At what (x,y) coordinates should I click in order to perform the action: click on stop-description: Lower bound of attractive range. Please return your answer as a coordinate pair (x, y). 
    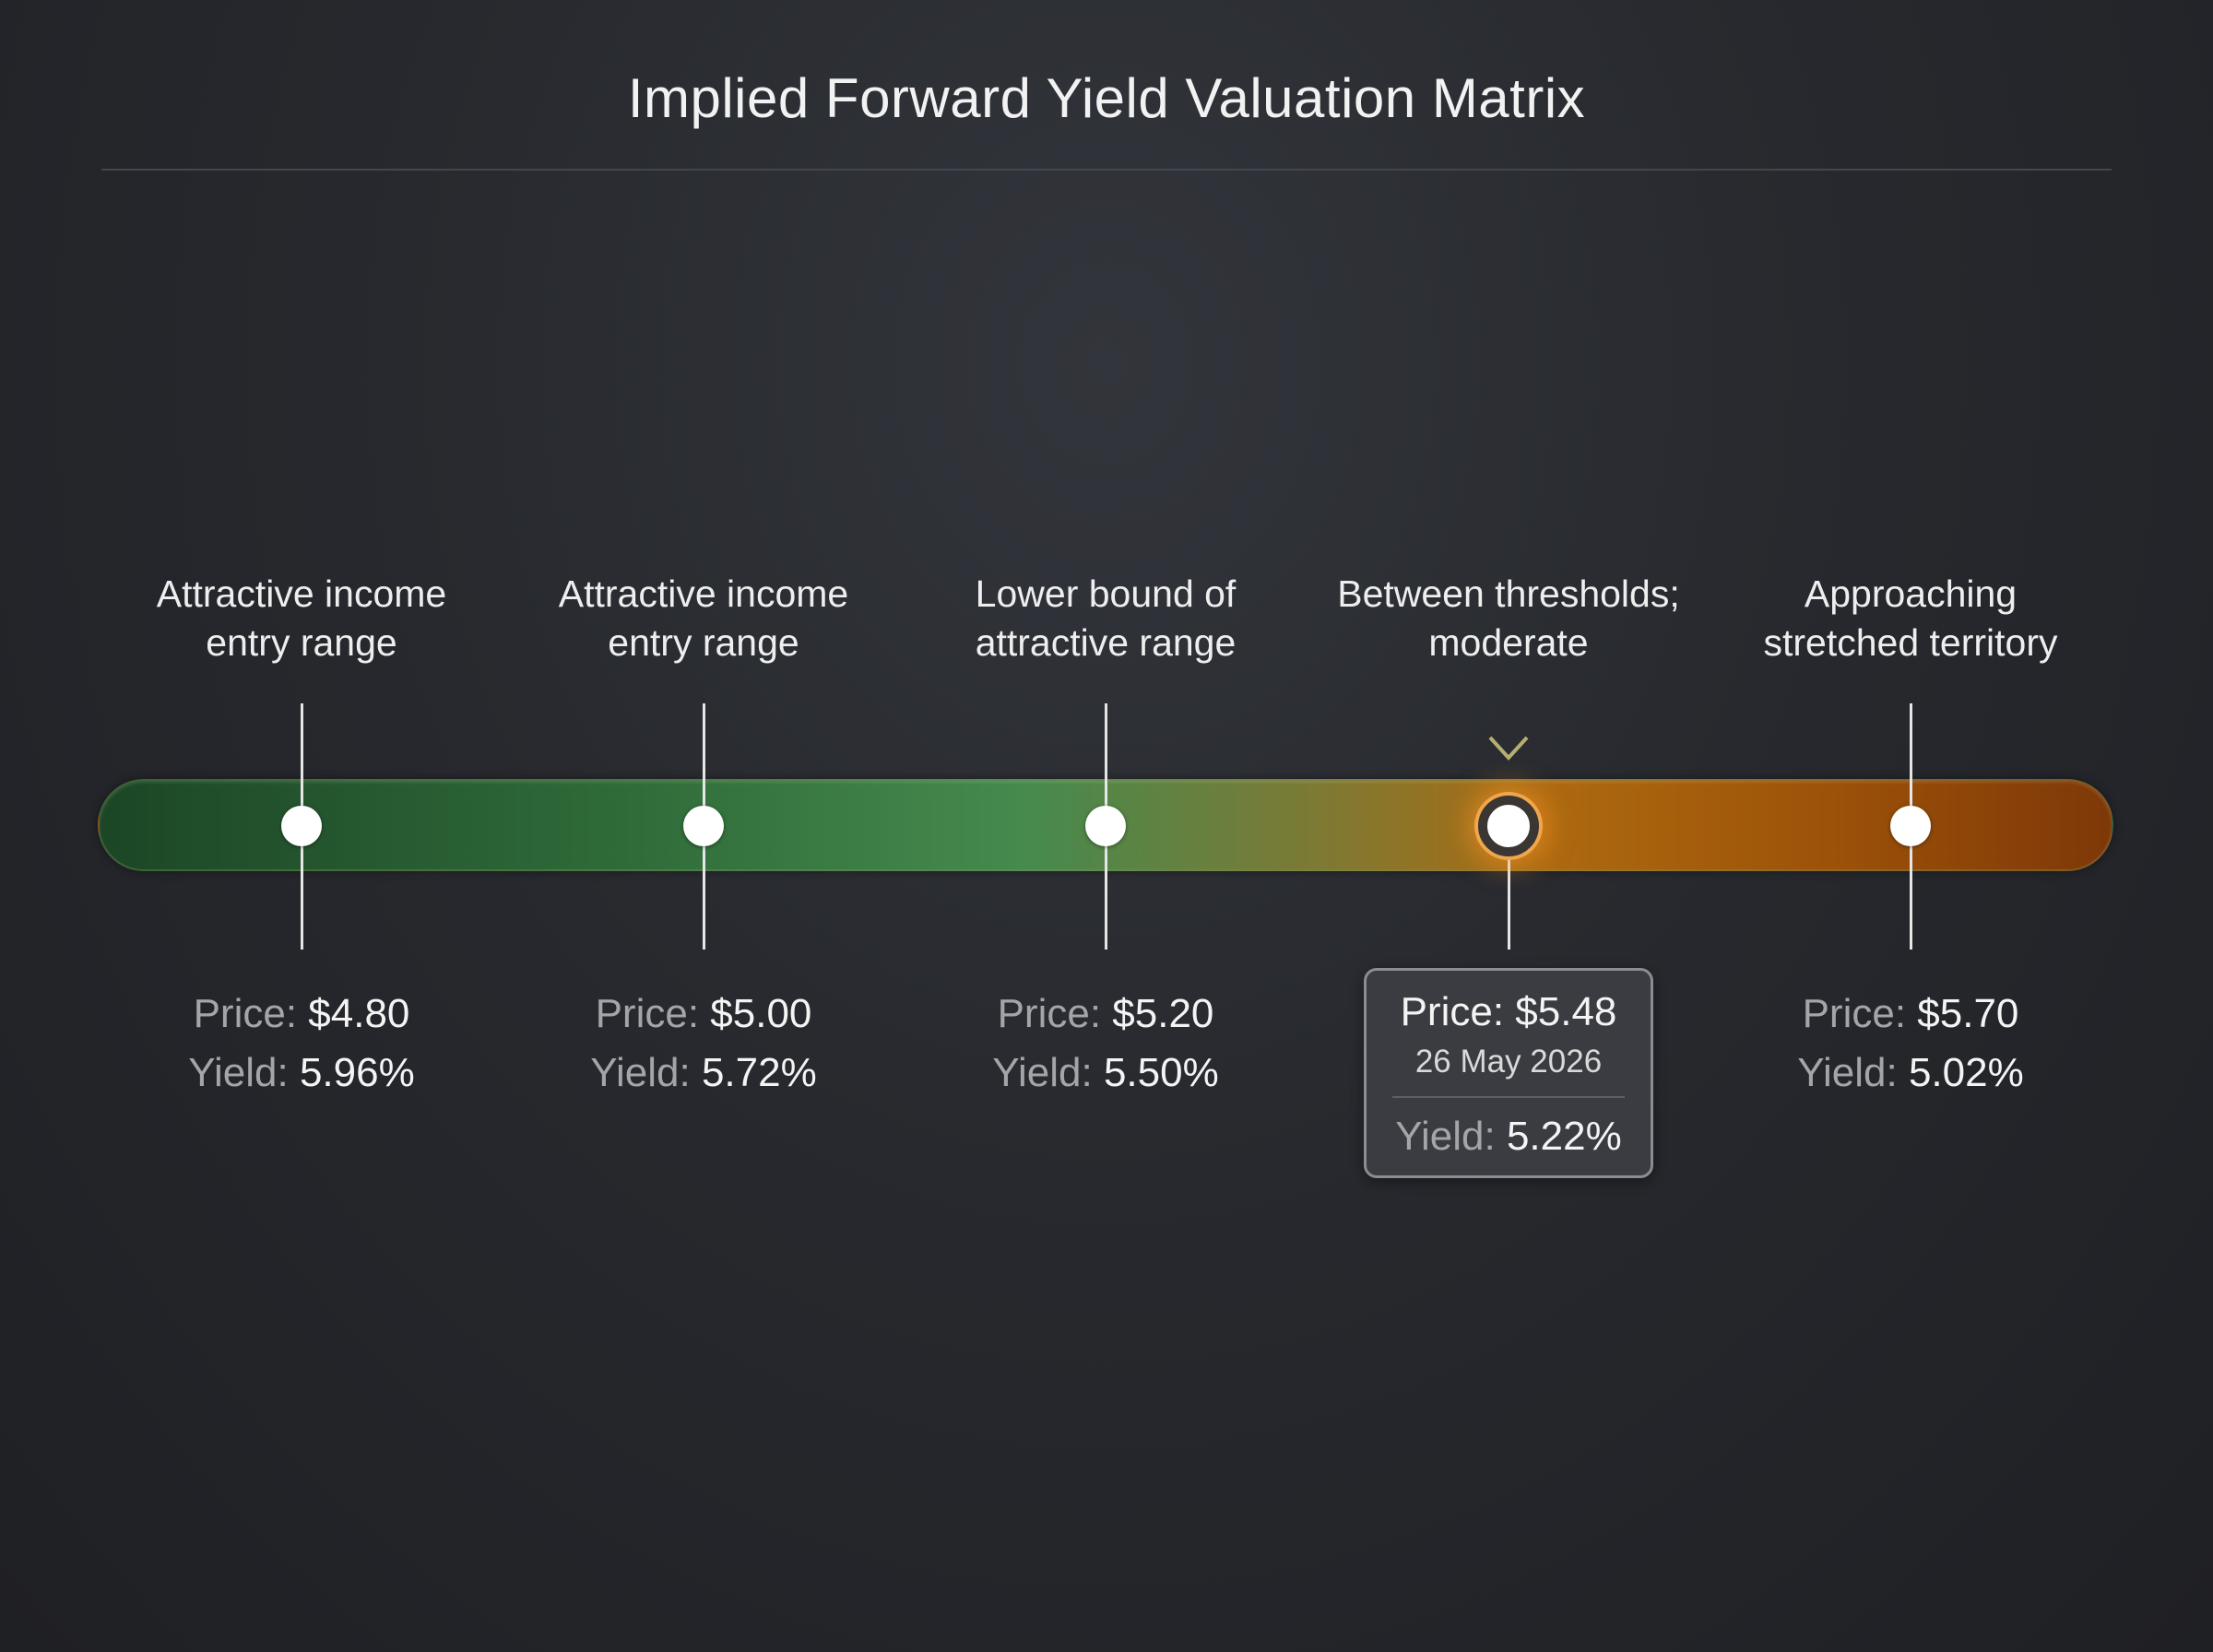
    Looking at the image, I should click on (1106, 618).